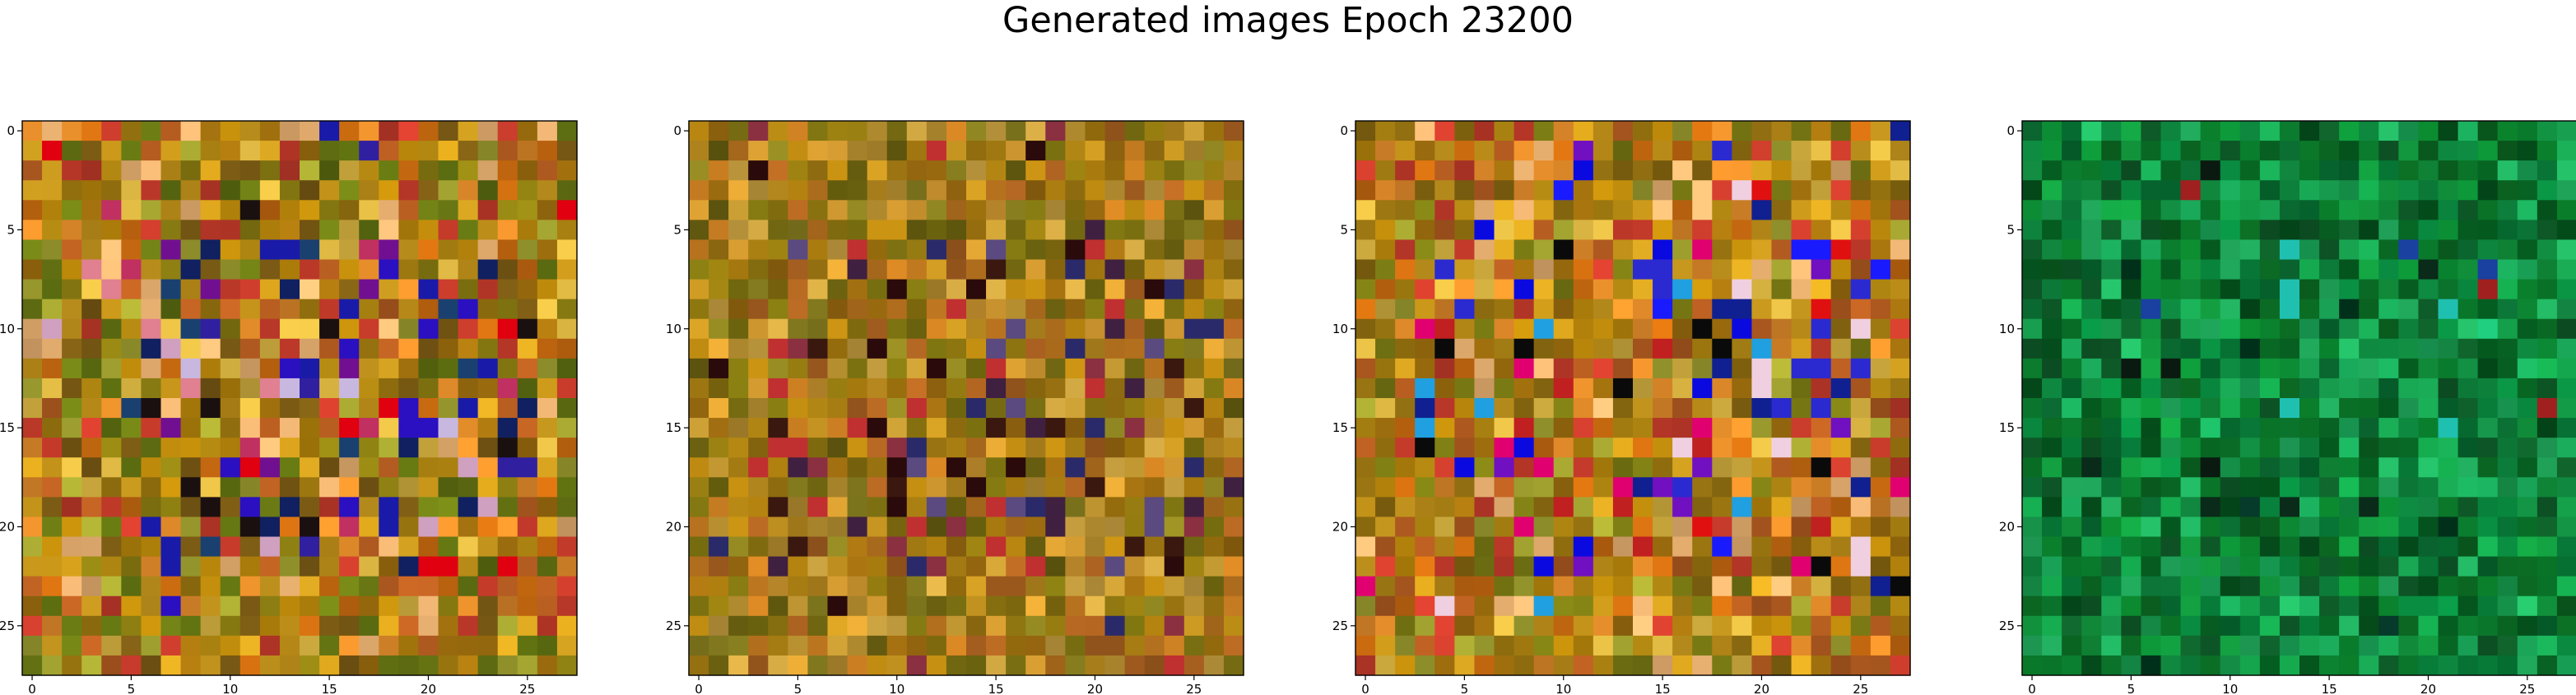 The image size is (2576, 695). What do you see at coordinates (677, 229) in the screenshot?
I see `y-tick-label: 5` at bounding box center [677, 229].